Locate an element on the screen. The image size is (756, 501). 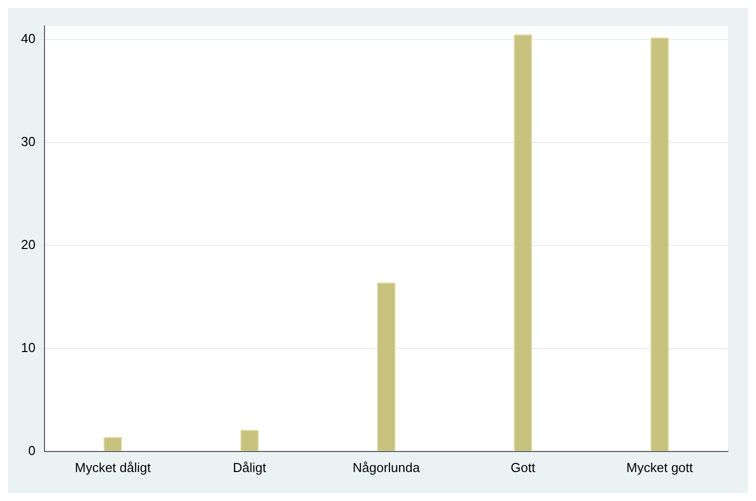
y-tick-label: 20 is located at coordinates (28, 244).